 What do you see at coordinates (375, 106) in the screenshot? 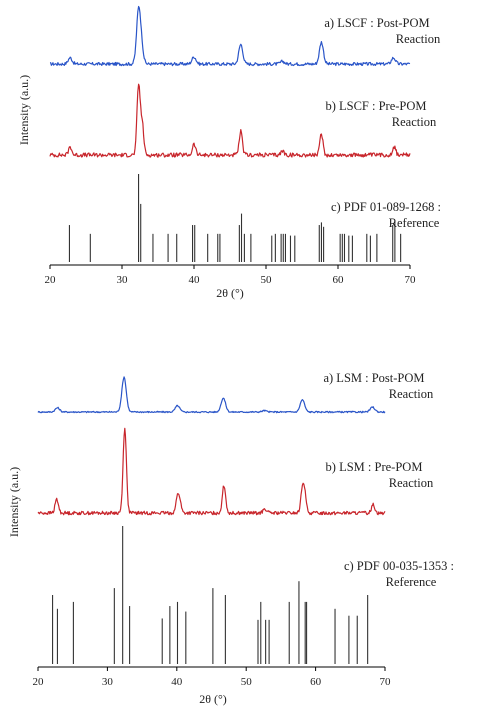
I see `series-label-lscf-pre: b) LSCF : Pre-POM` at bounding box center [375, 106].